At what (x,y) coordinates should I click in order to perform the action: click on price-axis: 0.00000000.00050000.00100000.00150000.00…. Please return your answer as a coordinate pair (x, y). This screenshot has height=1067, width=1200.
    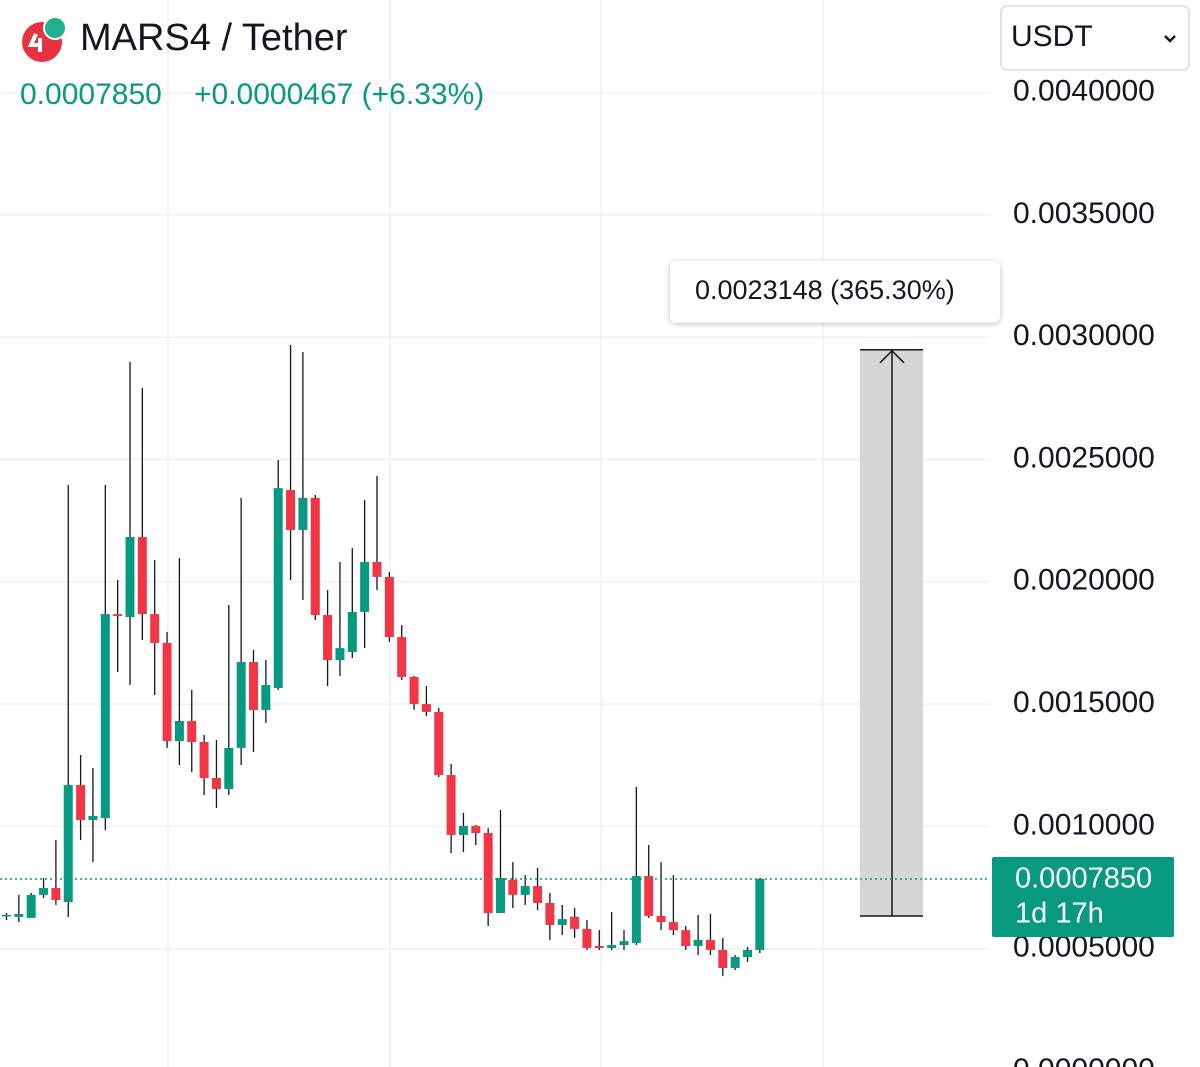
    Looking at the image, I should click on (1083, 571).